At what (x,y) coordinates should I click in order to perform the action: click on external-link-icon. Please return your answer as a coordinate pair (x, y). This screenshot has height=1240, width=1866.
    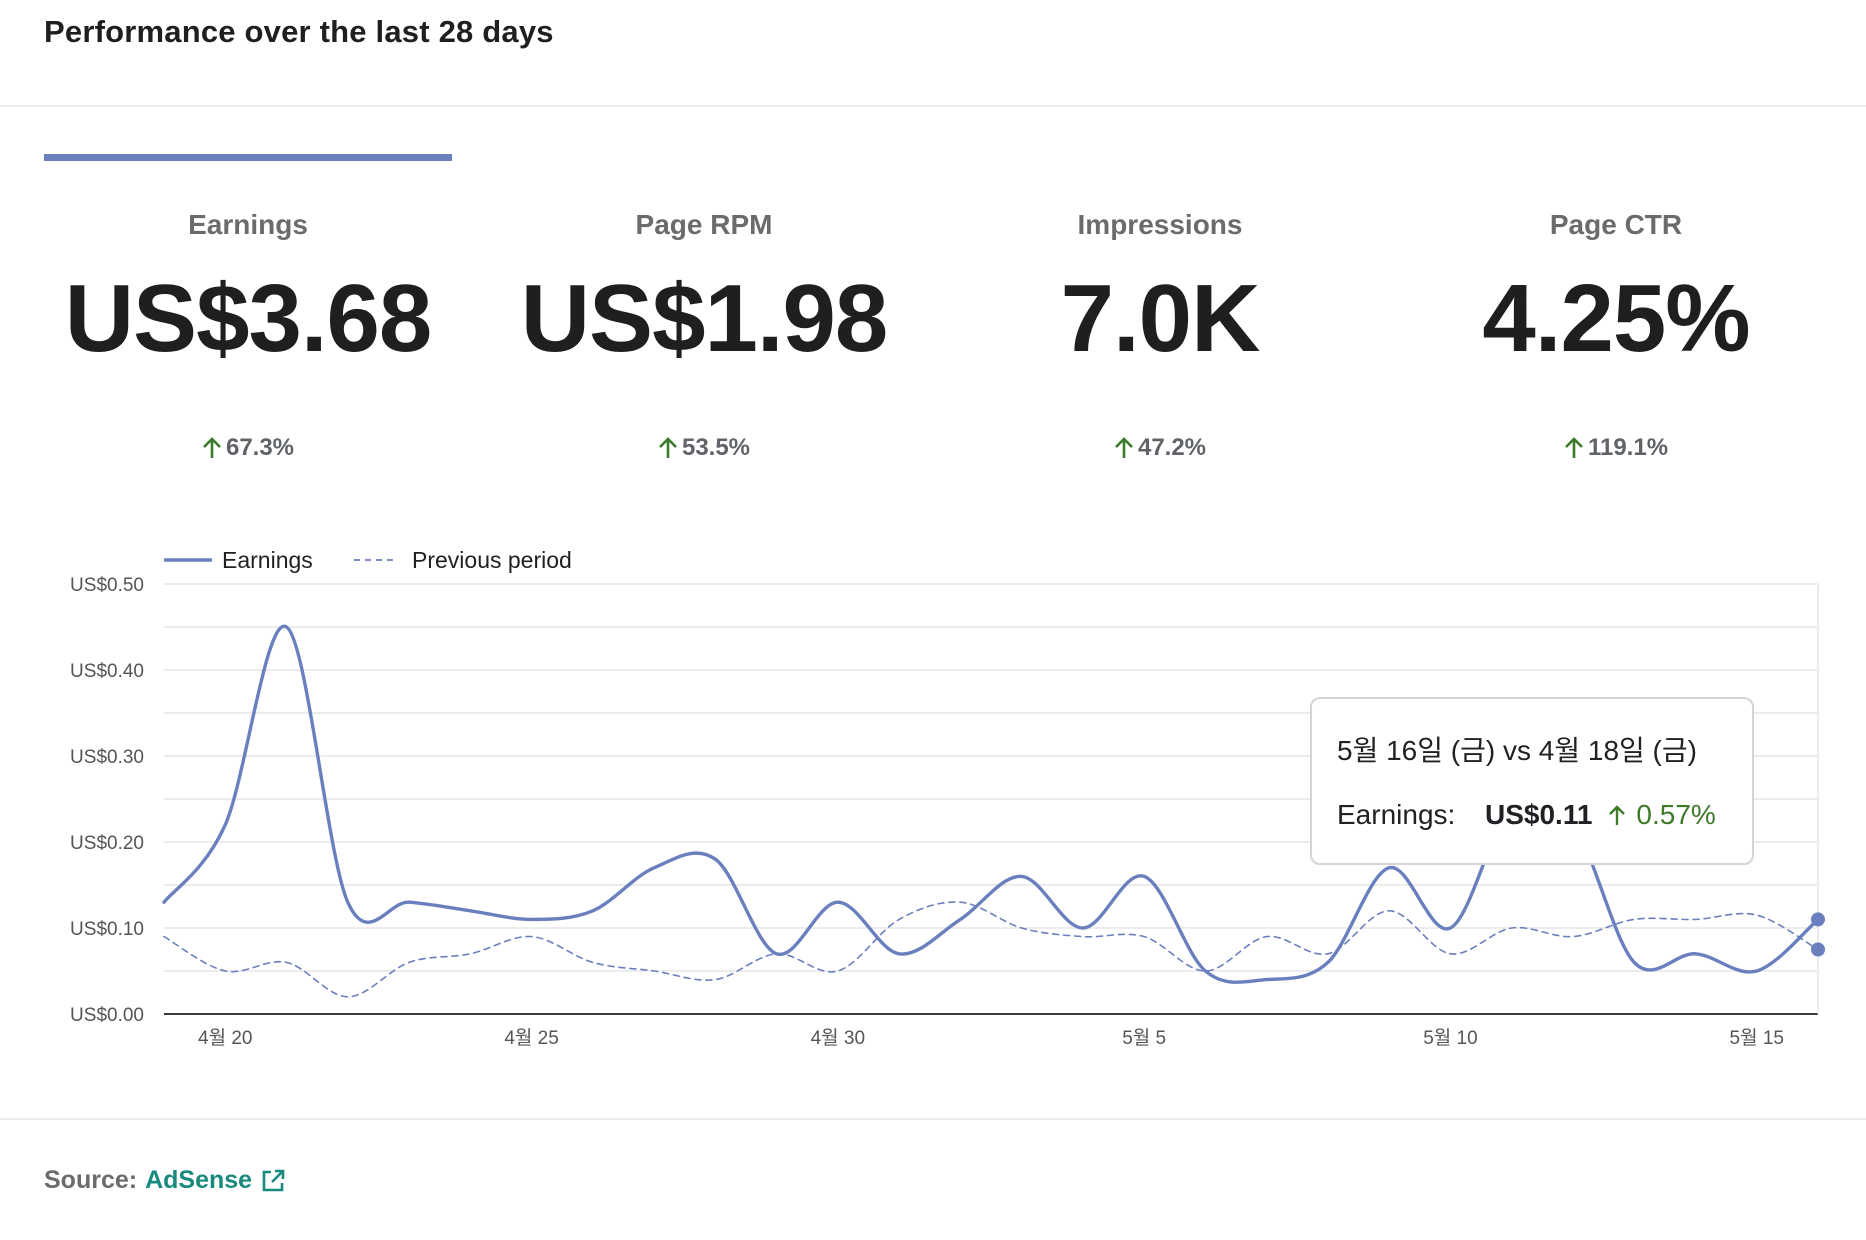
    Looking at the image, I should click on (273, 1181).